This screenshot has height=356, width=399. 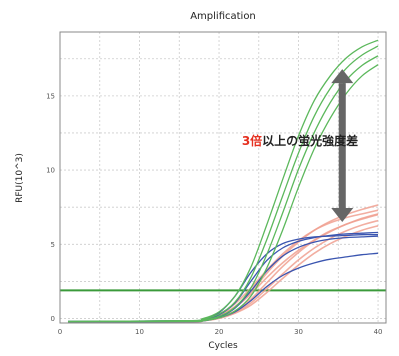 I want to click on annotation-text: 3倍以上の蛍光強度差, so click(x=300, y=140).